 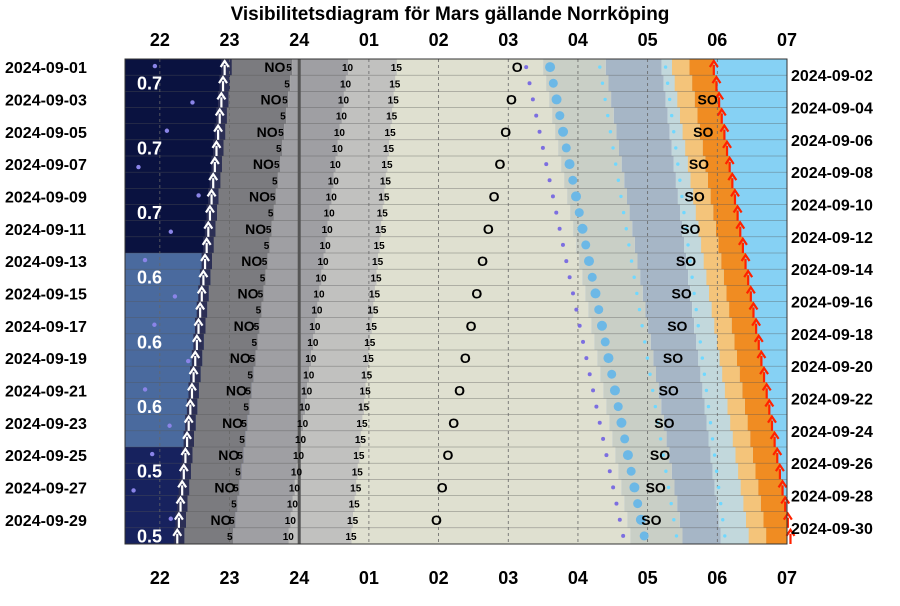 What do you see at coordinates (832, 109) in the screenshot?
I see `date-label-right: 2024-09-04` at bounding box center [832, 109].